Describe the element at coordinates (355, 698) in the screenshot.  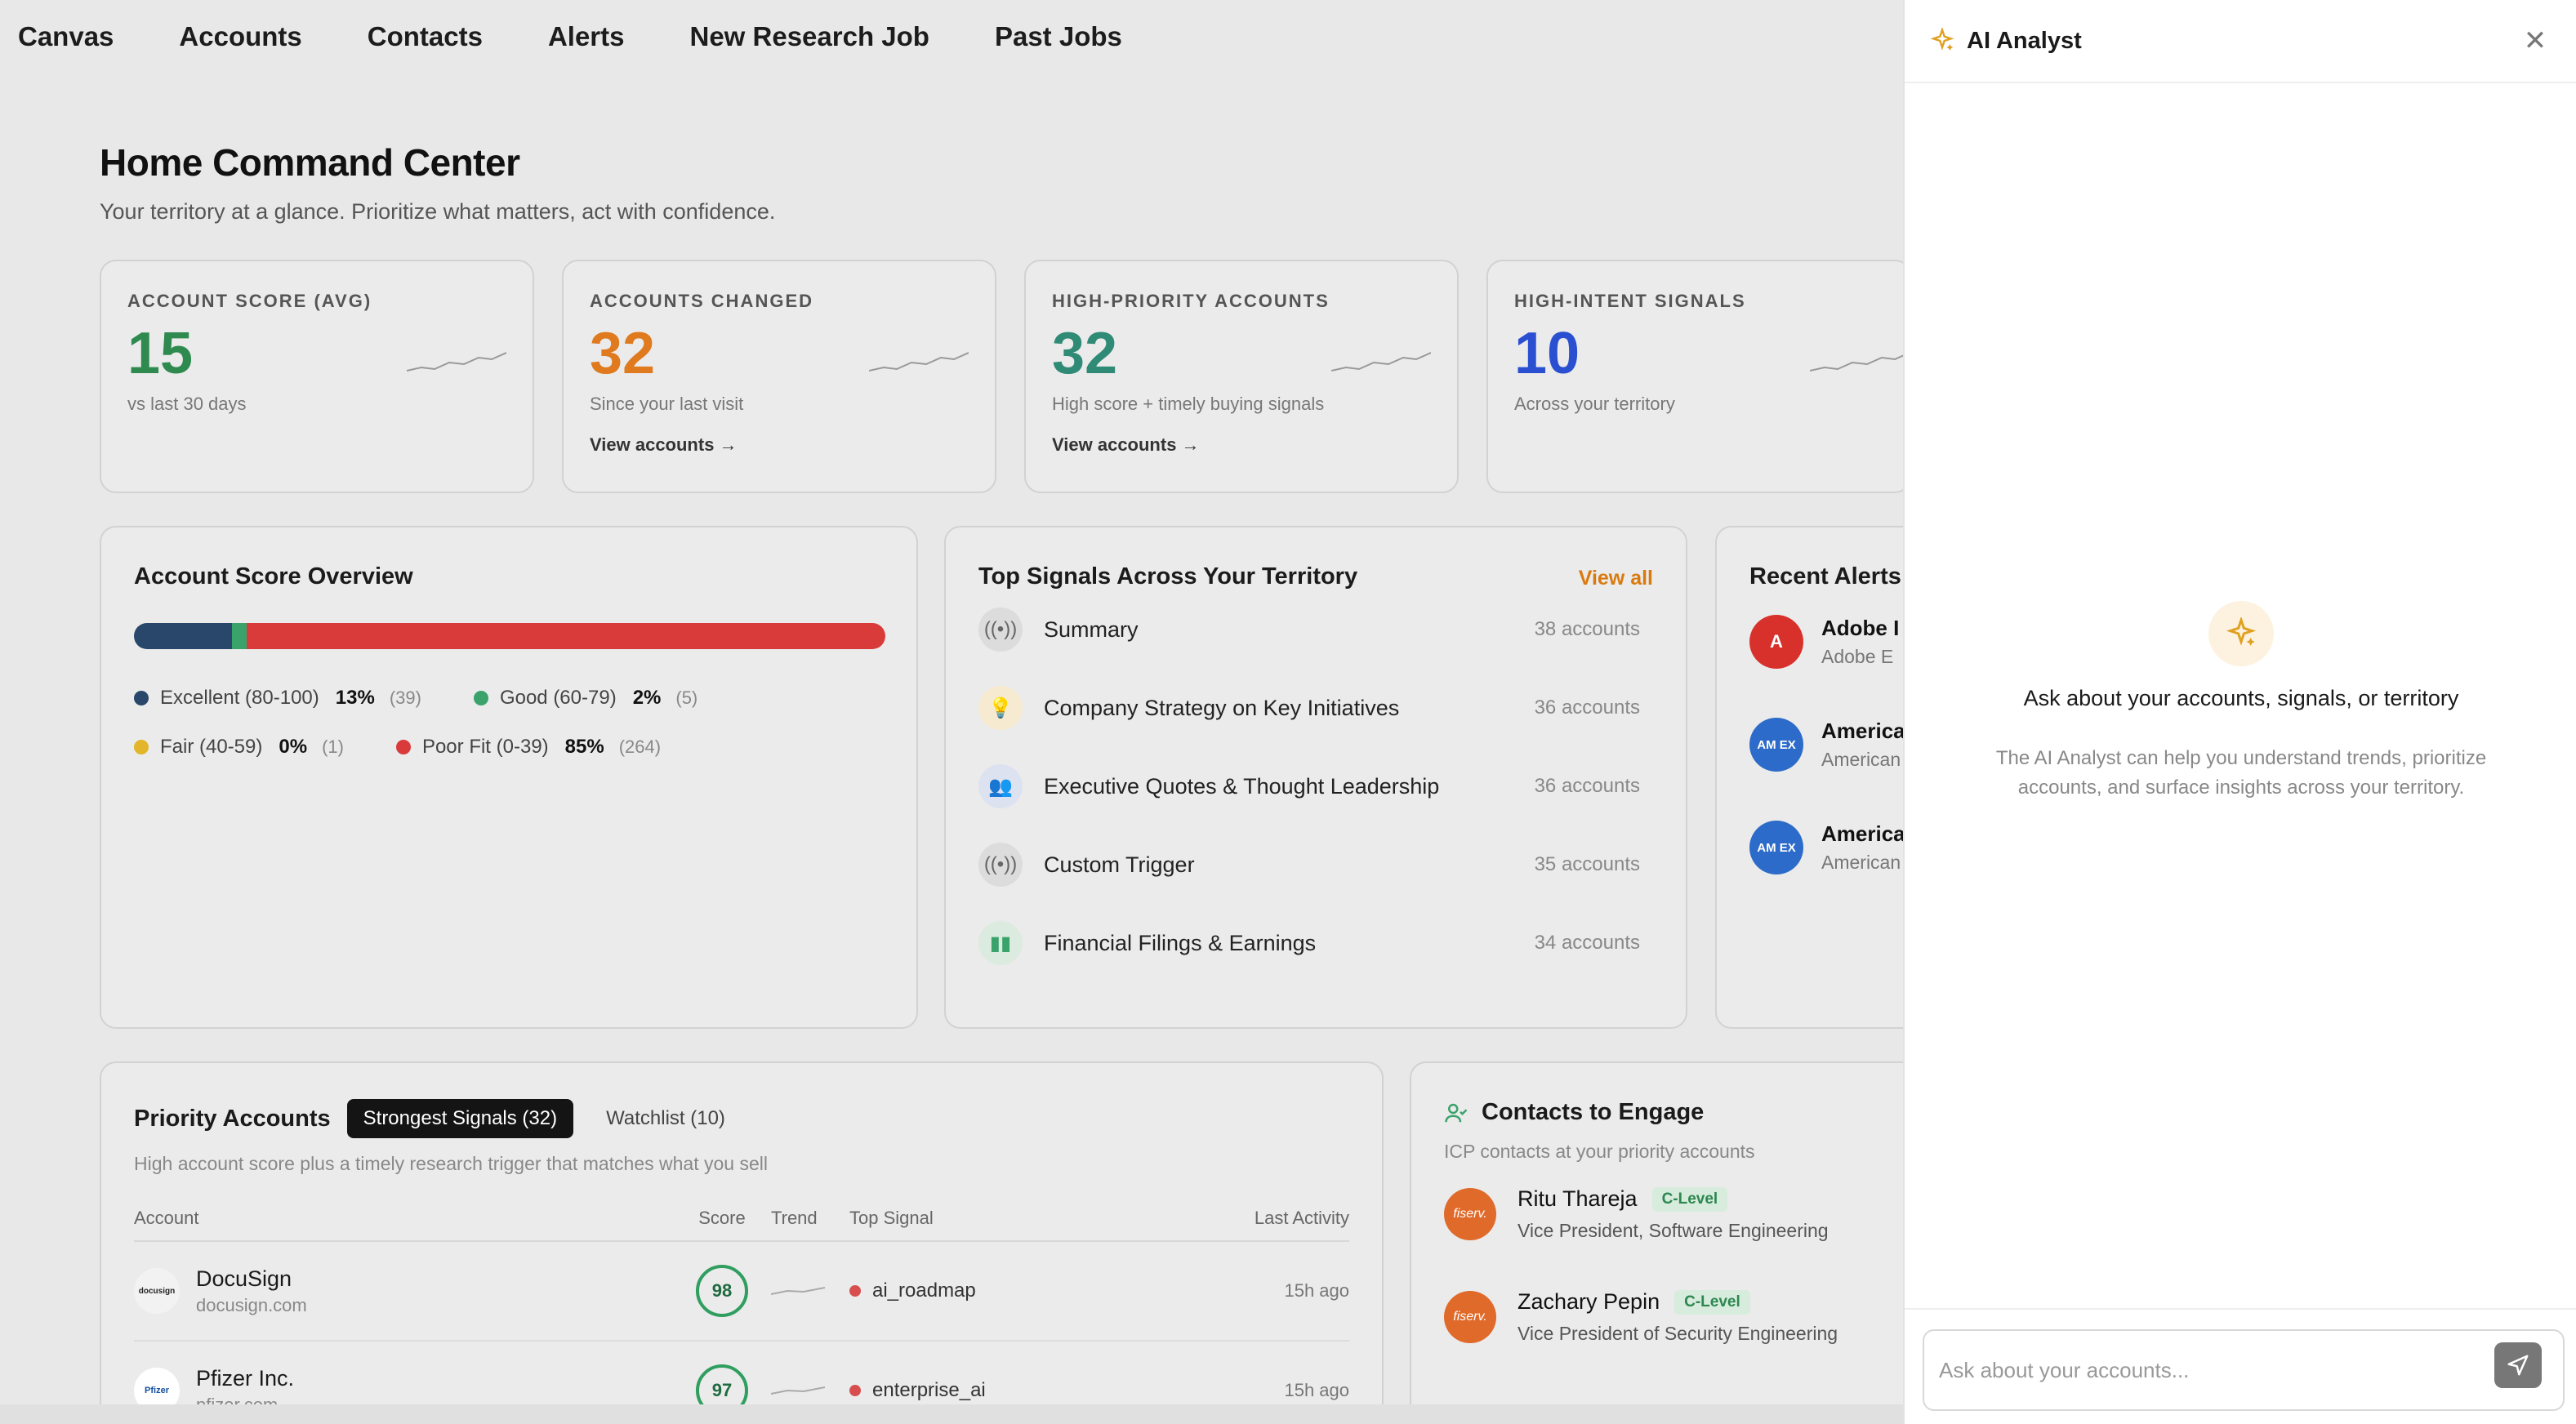
I see `legend-pct: 13%` at that location.